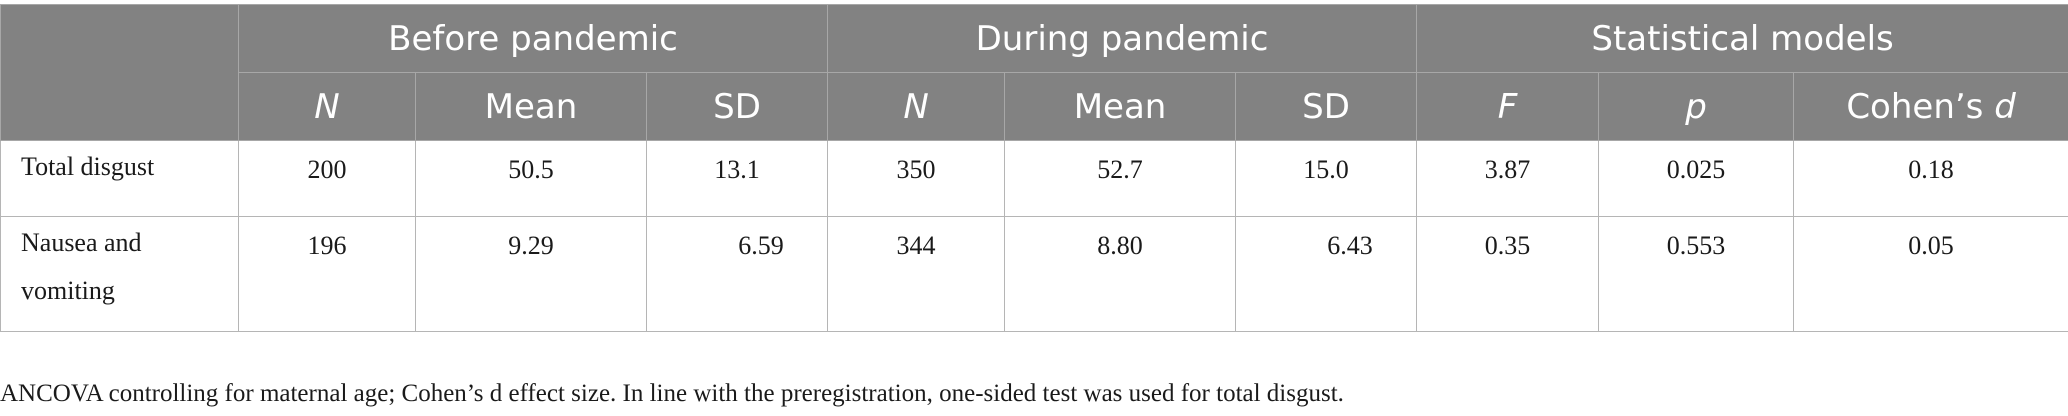 This screenshot has width=2068, height=416. Describe the element at coordinates (1120, 178) in the screenshot. I see `cell-during-mean: 52.7` at that location.